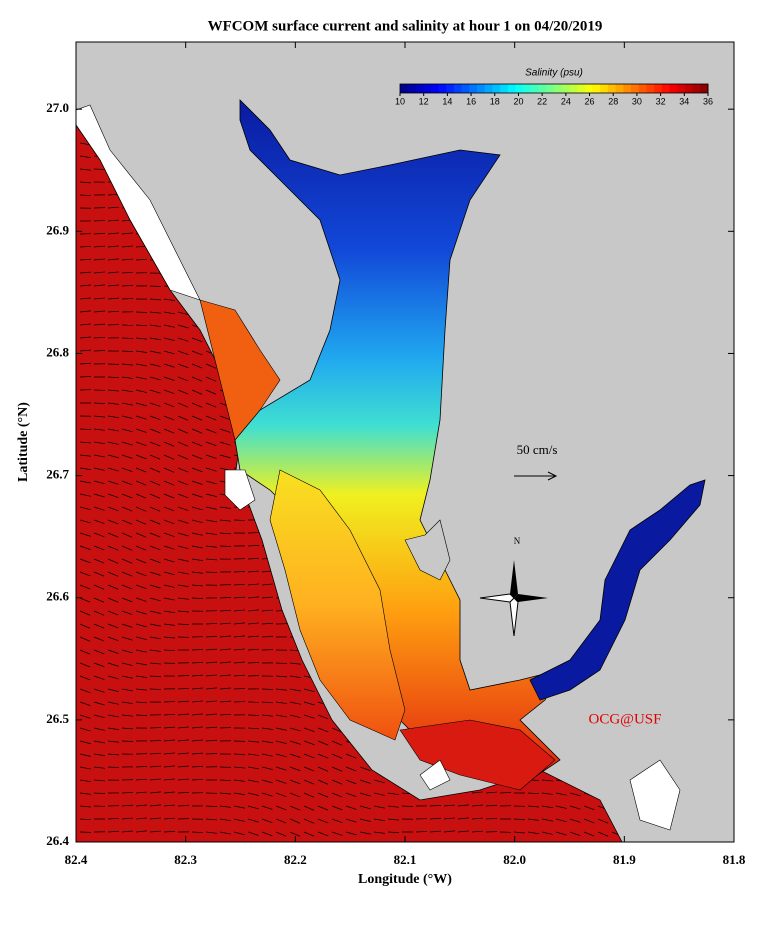  I want to click on y-tick-label: 27.0, so click(57, 107).